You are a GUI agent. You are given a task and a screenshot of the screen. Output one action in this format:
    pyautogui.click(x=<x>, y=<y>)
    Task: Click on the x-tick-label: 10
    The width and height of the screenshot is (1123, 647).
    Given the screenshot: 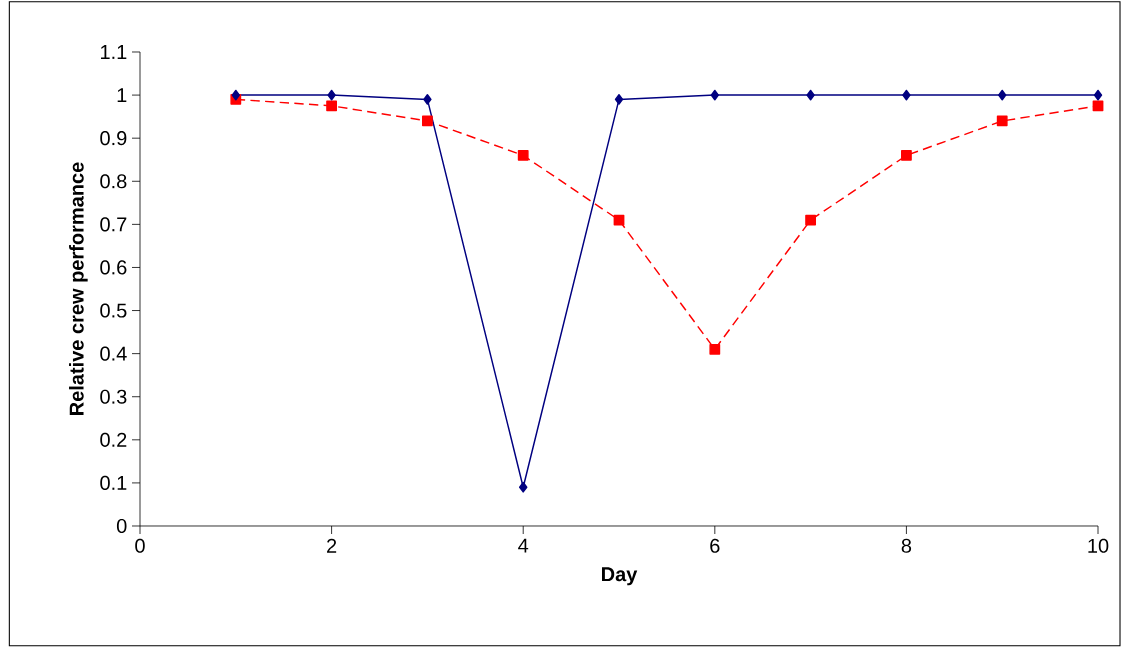 What is the action you would take?
    pyautogui.click(x=1098, y=545)
    